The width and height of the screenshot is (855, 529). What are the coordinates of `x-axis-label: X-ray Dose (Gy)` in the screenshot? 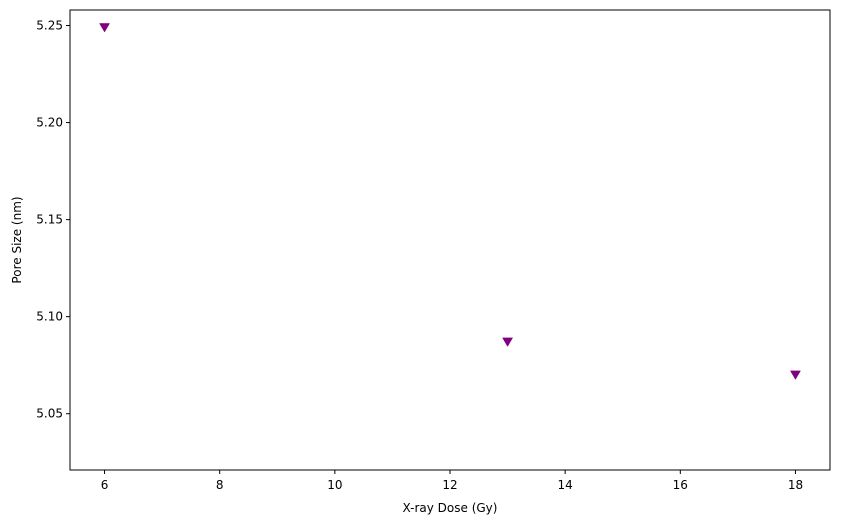 It's located at (450, 508).